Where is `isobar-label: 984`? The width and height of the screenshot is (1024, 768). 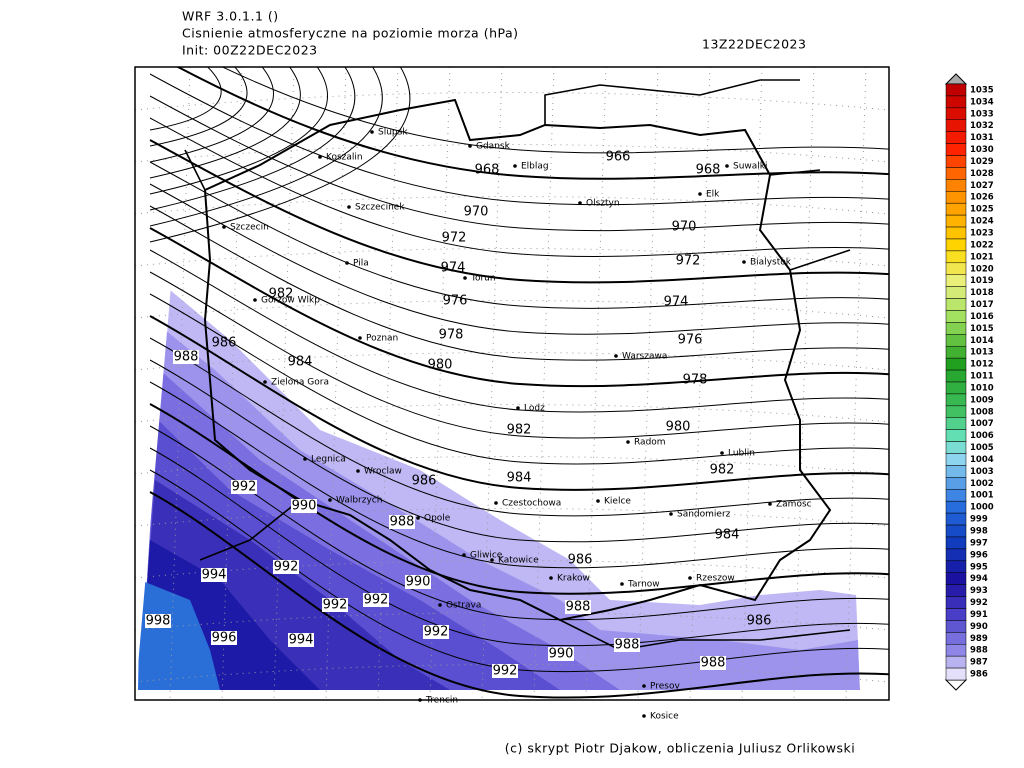 isobar-label: 984 is located at coordinates (300, 362).